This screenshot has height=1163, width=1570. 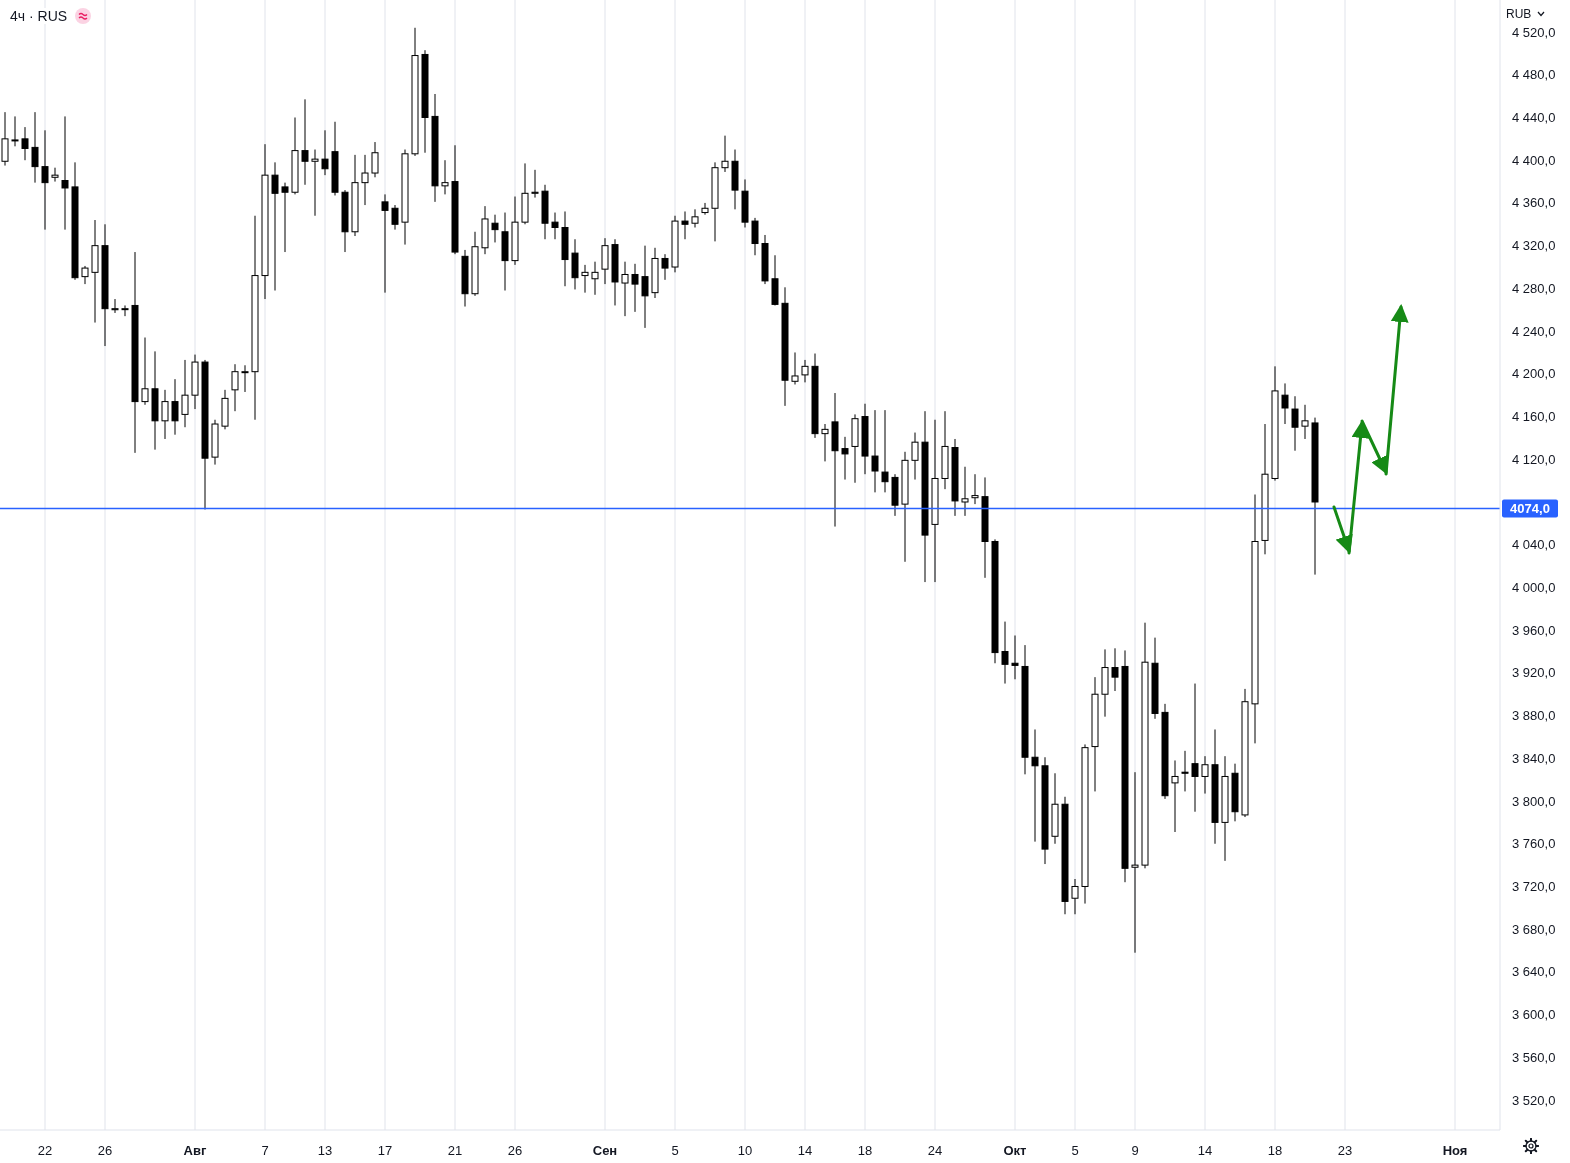 What do you see at coordinates (1534, 160) in the screenshot?
I see `y-tick-label: 4 400,0` at bounding box center [1534, 160].